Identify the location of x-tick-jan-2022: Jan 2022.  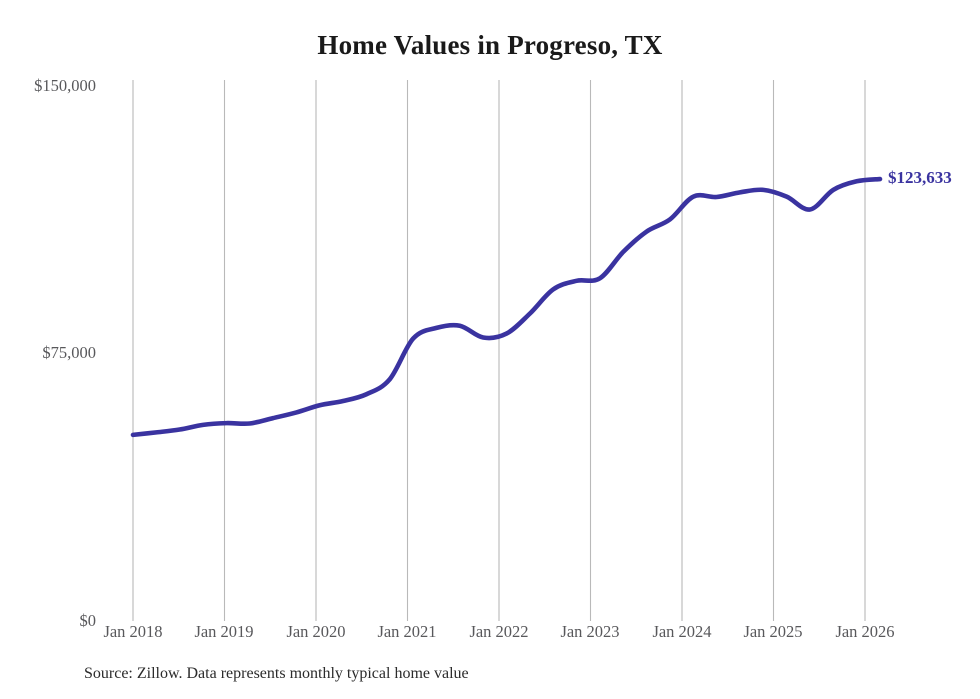
(499, 631).